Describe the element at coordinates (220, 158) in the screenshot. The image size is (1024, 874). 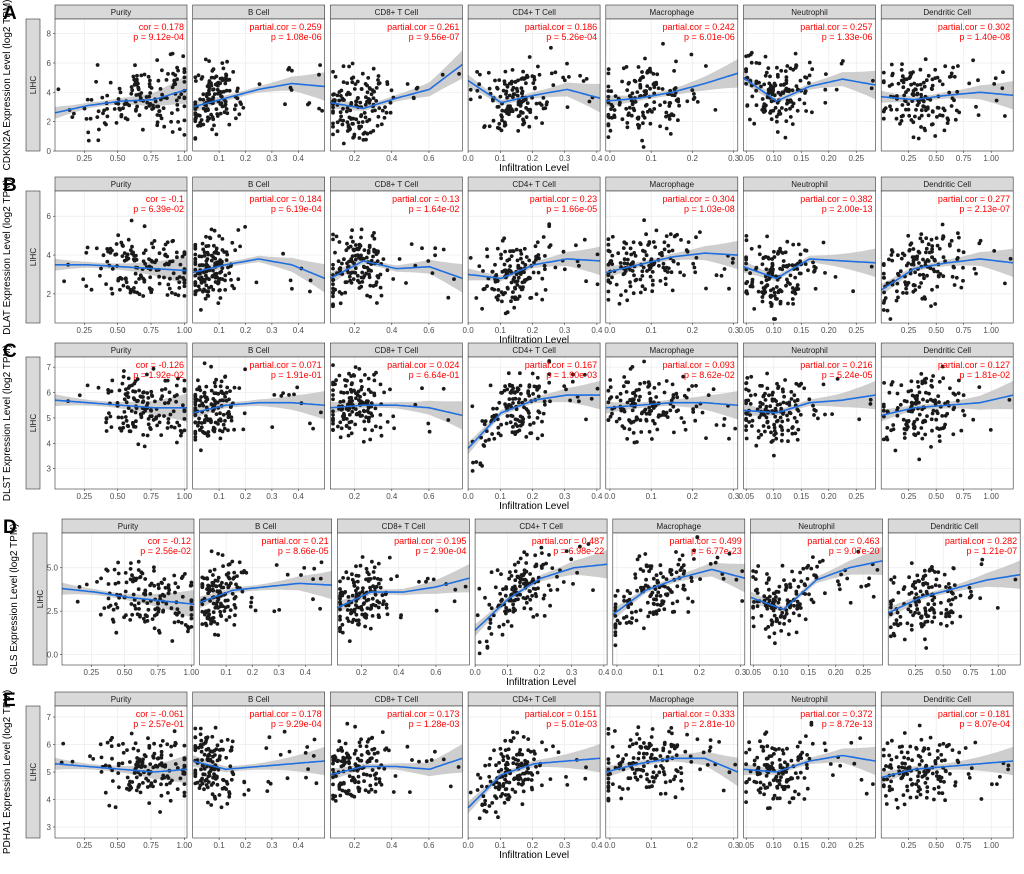
I see `x-tick-label: 0.1` at that location.